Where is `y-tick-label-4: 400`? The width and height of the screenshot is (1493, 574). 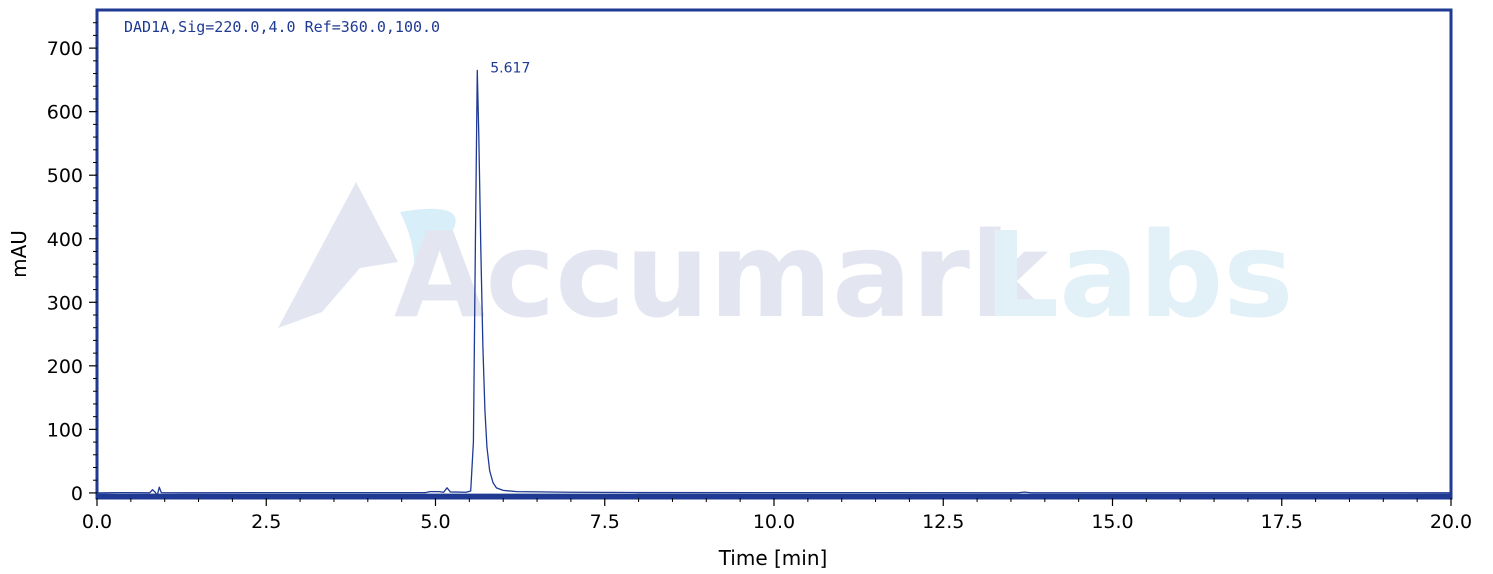
y-tick-label-4: 400 is located at coordinates (65, 240).